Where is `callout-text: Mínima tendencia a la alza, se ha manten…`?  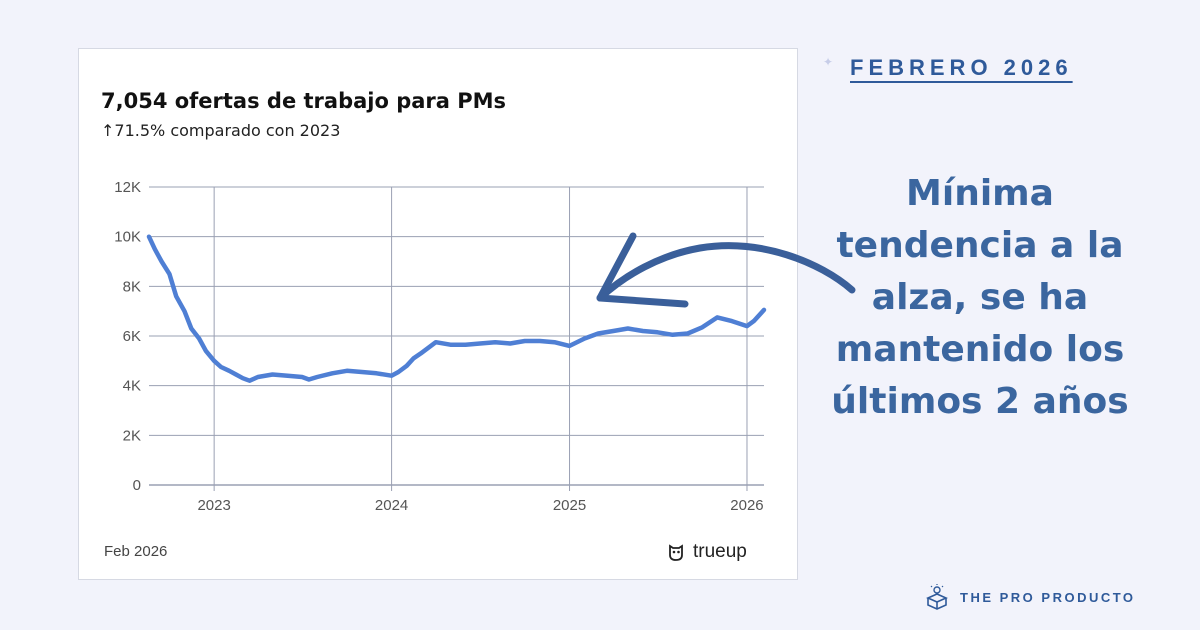
callout-text: Mínima tendencia a la alza, se ha manten… is located at coordinates (980, 297).